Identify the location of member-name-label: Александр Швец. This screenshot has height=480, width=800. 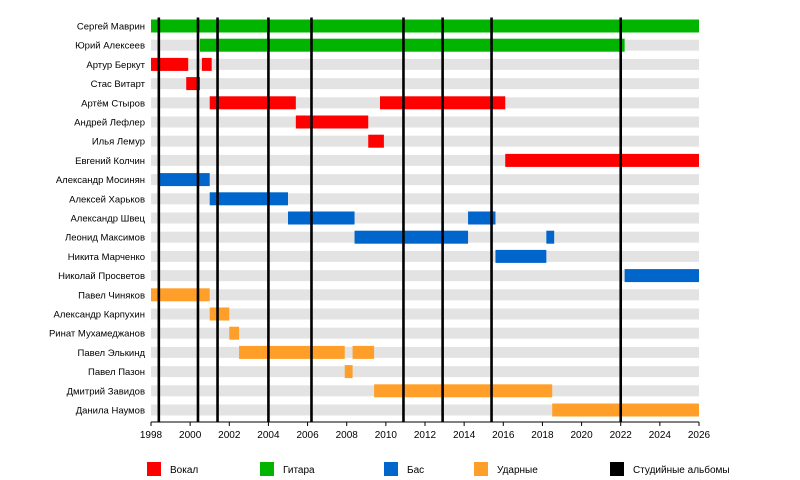
(107, 219).